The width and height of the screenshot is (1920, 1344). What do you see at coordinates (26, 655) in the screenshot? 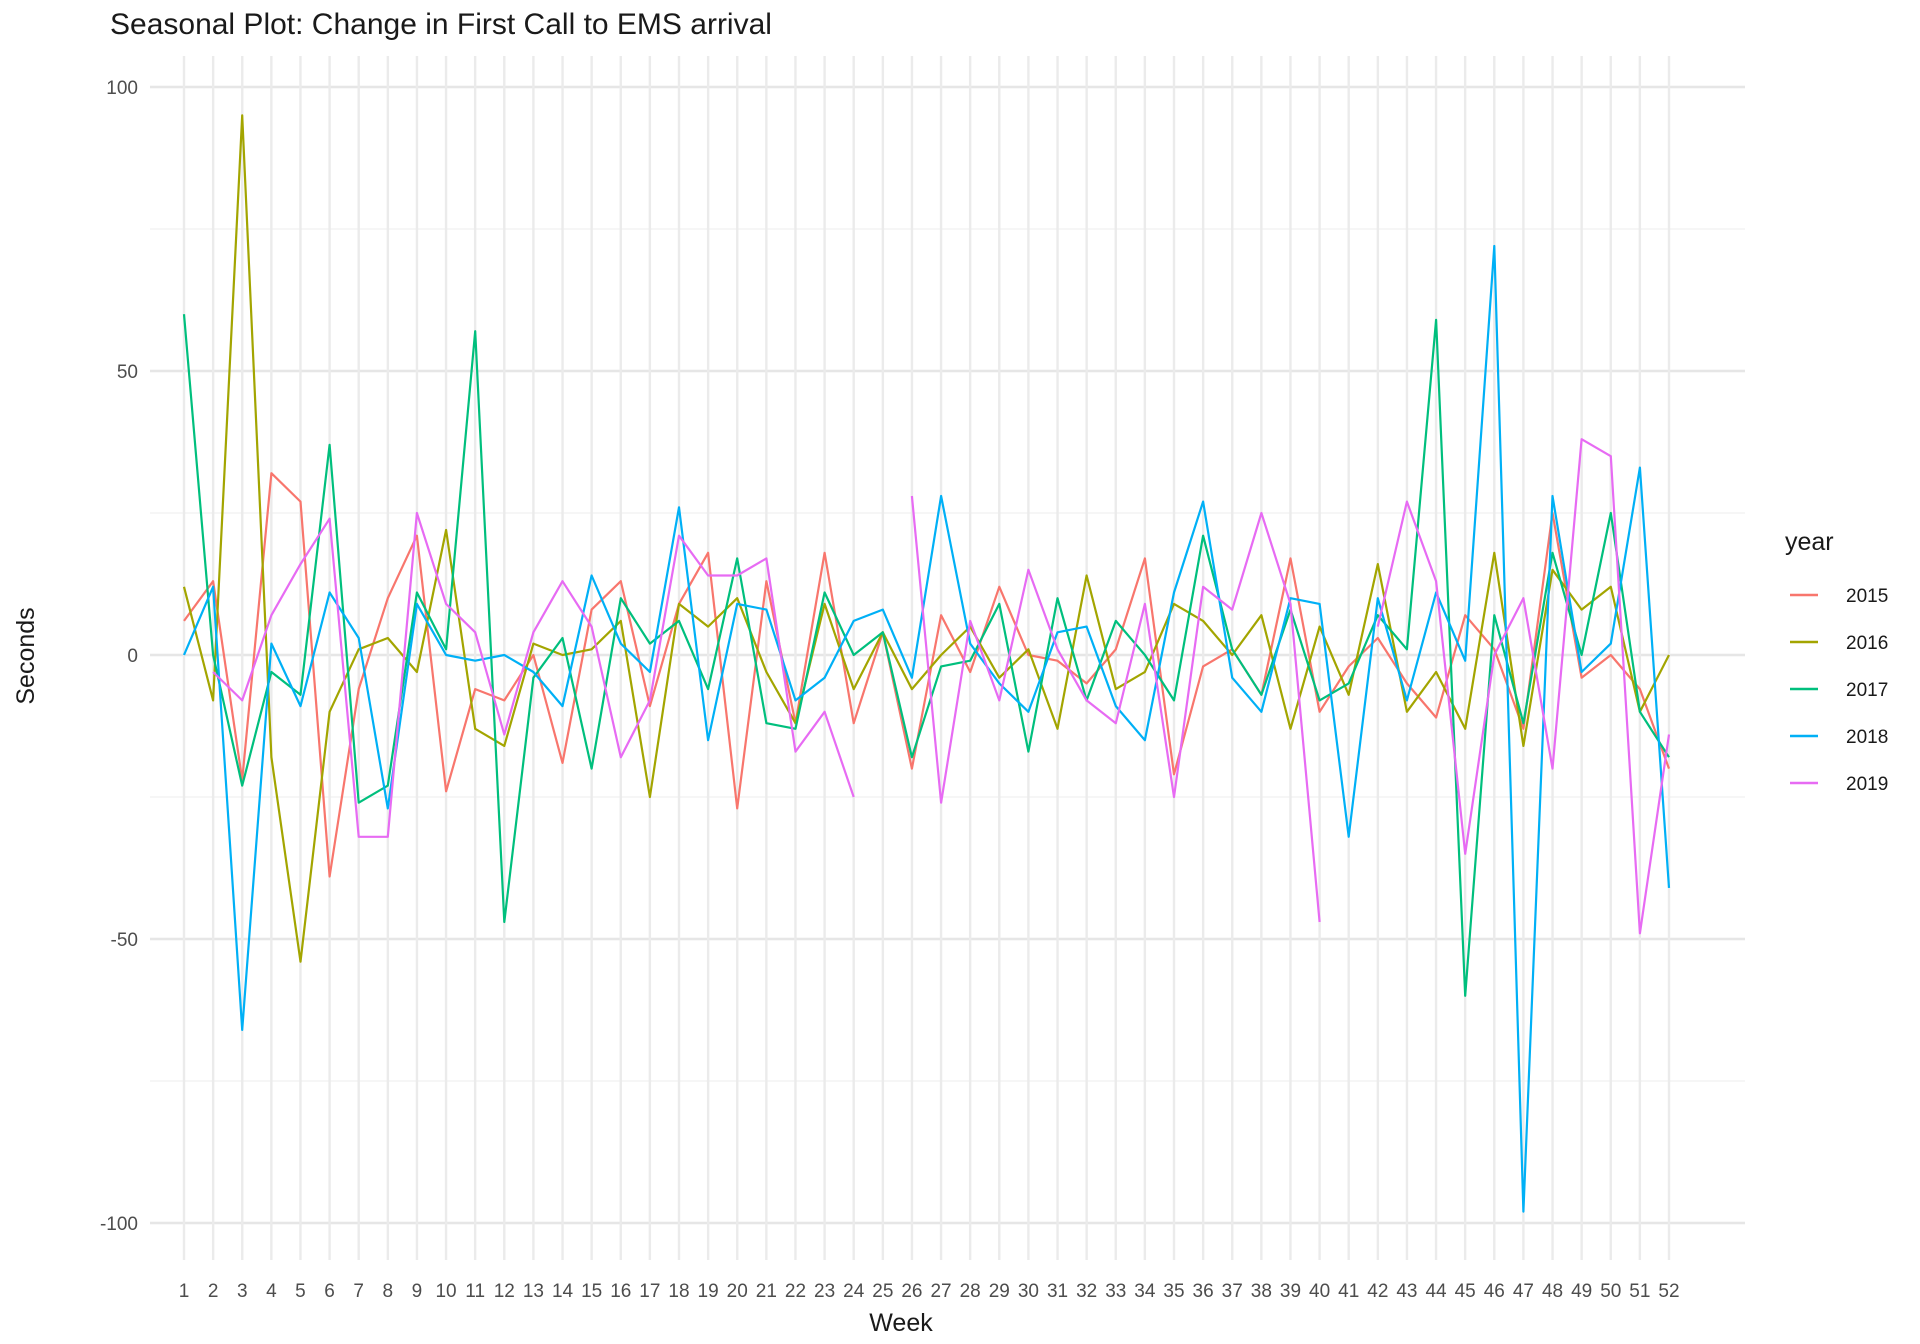
I see `y-axis-title: Seconds` at bounding box center [26, 655].